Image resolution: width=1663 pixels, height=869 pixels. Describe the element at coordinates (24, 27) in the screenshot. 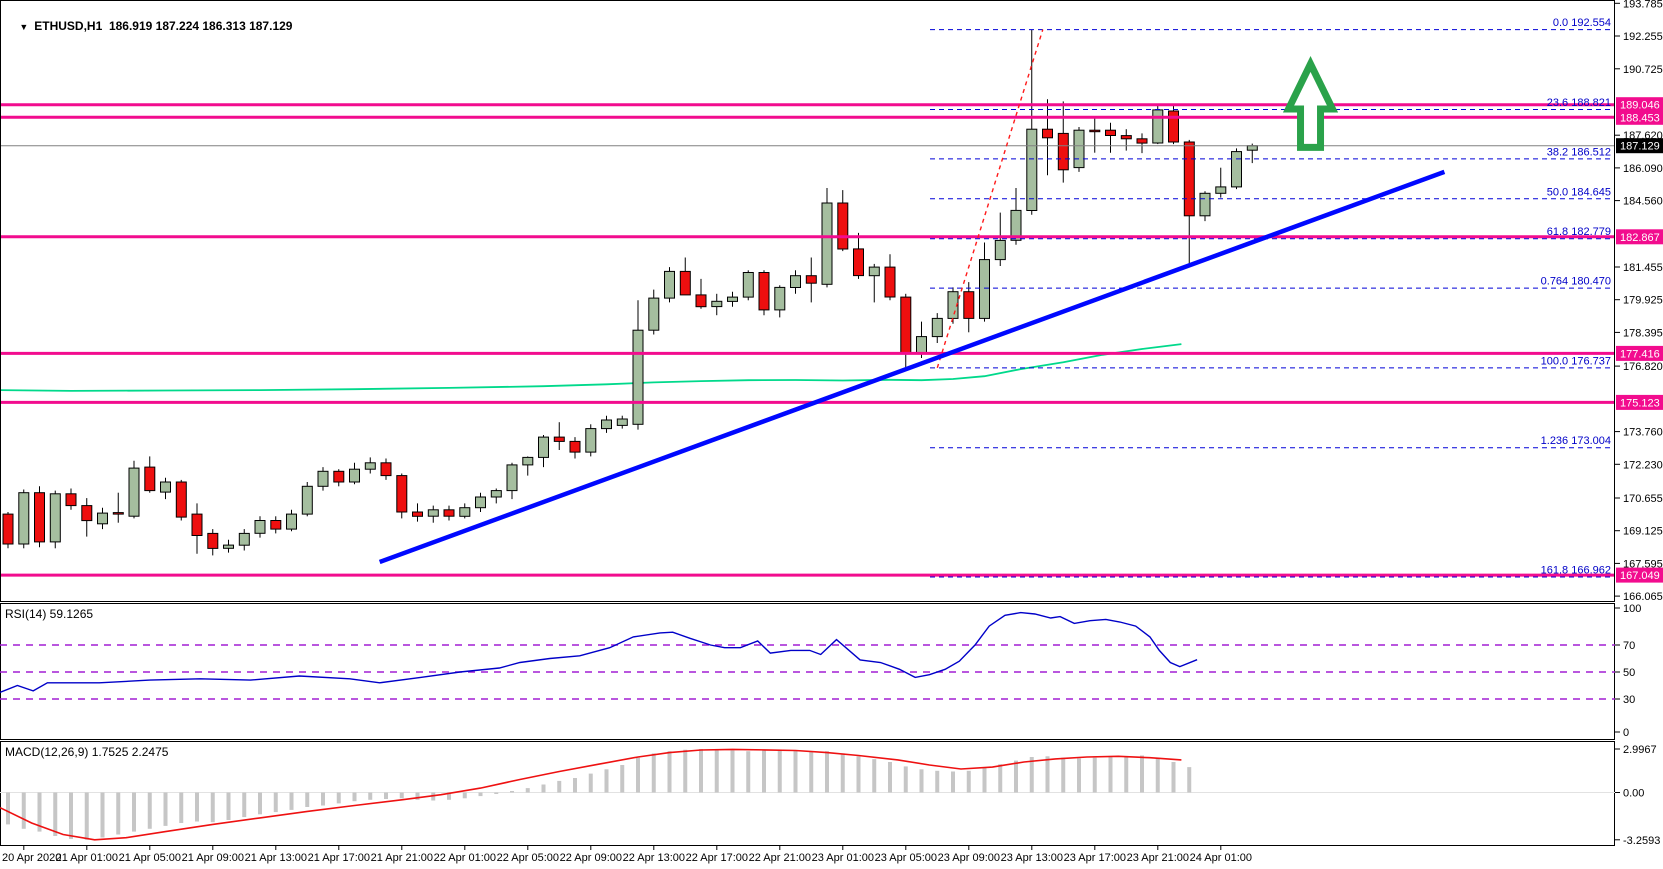

I see `symbol-dropdown-icon: ▼` at that location.